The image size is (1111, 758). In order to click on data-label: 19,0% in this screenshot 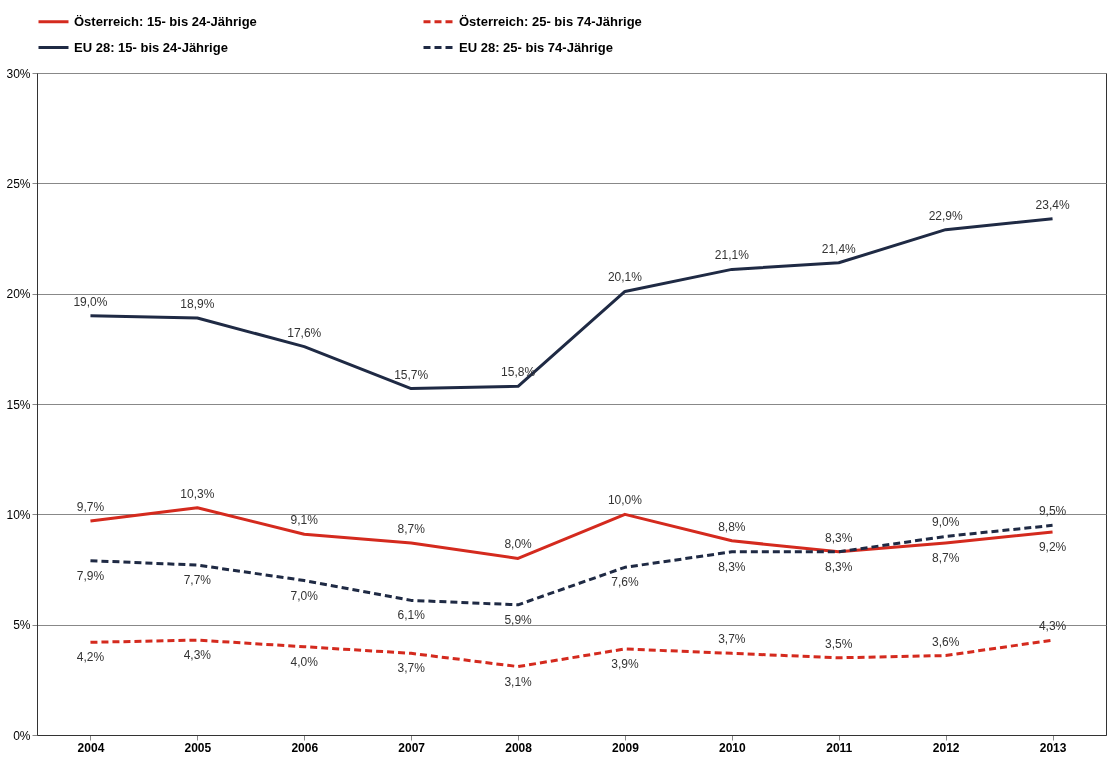, I will do `click(90, 301)`.